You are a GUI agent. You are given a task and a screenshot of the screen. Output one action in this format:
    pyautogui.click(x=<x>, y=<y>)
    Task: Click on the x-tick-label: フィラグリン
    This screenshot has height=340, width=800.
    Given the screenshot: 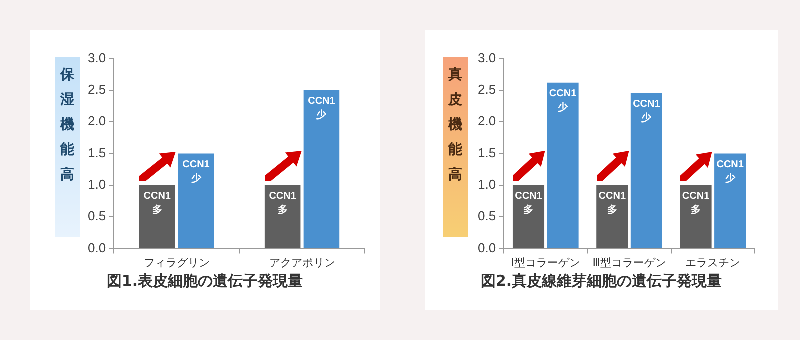 What is the action you would take?
    pyautogui.click(x=177, y=263)
    